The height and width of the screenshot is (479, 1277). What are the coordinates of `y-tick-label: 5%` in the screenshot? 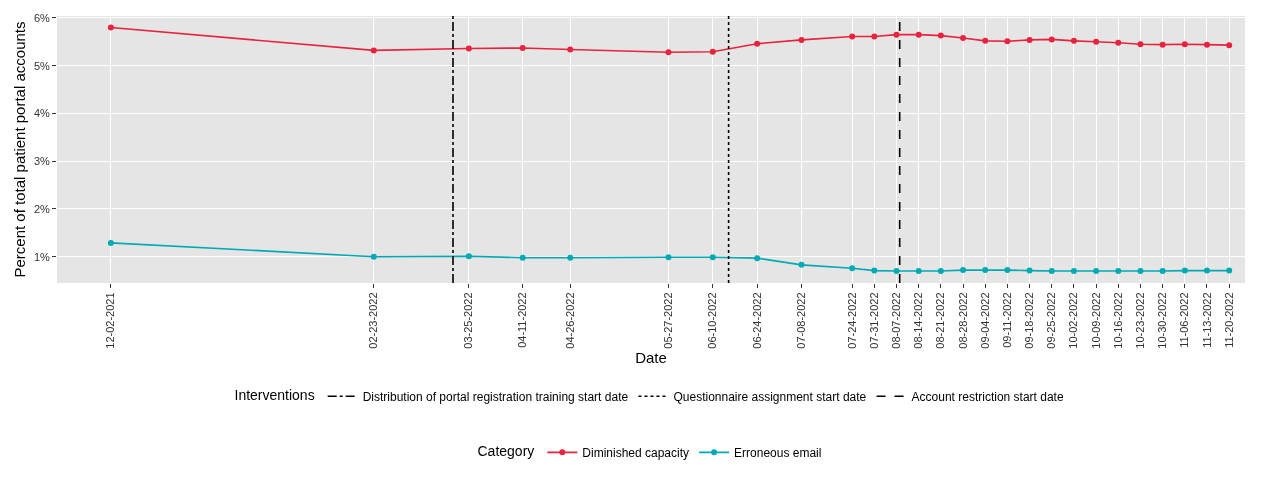 It's located at (42, 65).